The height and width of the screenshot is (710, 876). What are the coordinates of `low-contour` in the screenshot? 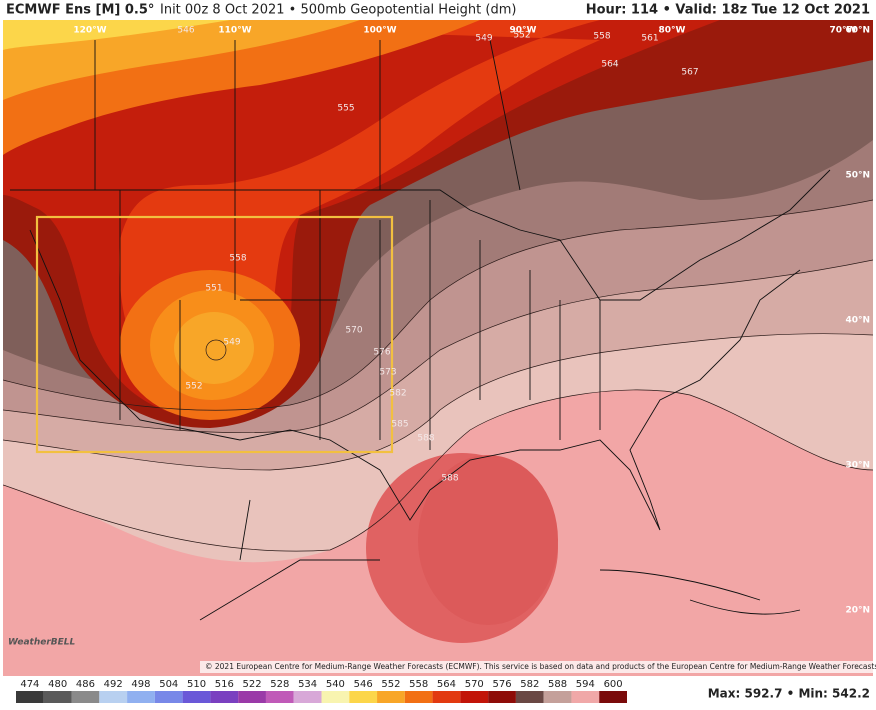 It's located at (216, 350).